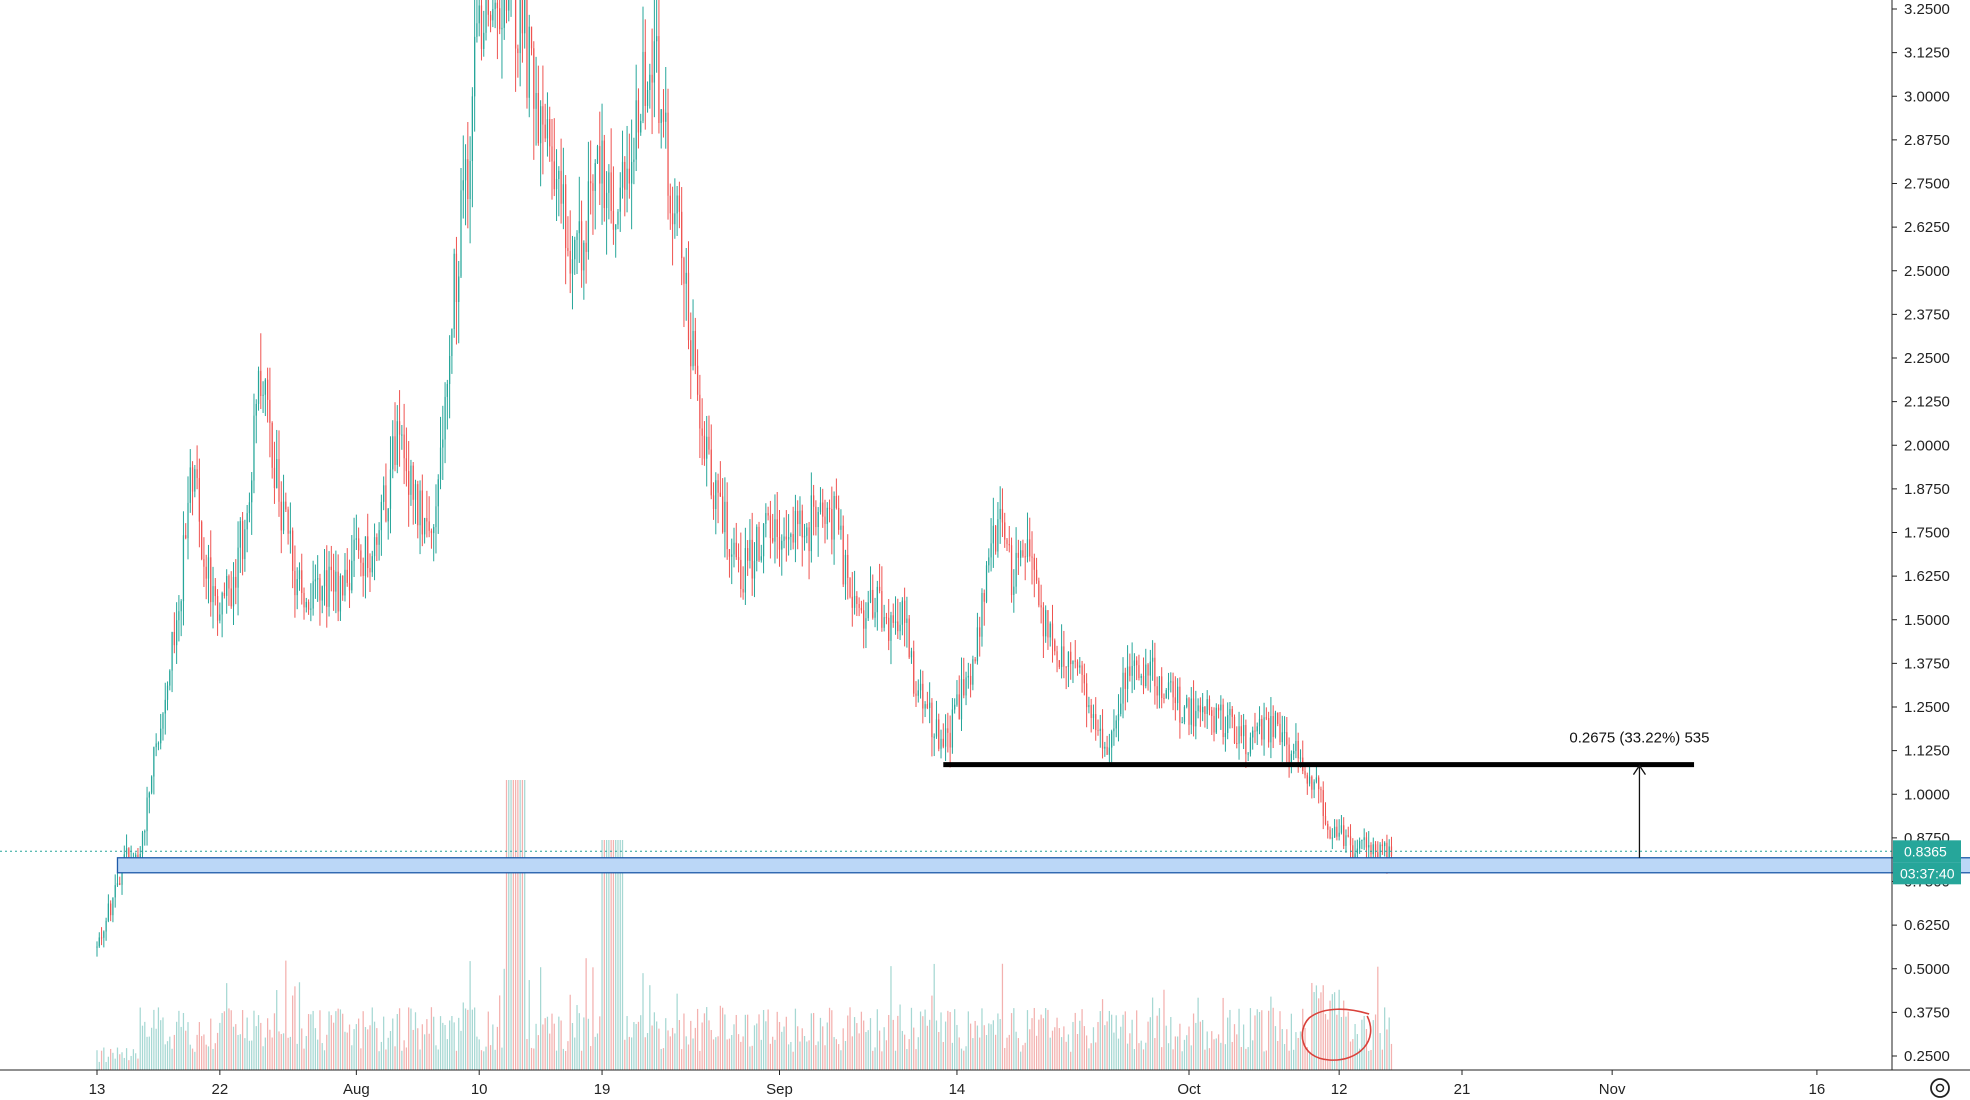 Image resolution: width=1970 pixels, height=1100 pixels. I want to click on volume-highlight-circle, so click(1336, 1034).